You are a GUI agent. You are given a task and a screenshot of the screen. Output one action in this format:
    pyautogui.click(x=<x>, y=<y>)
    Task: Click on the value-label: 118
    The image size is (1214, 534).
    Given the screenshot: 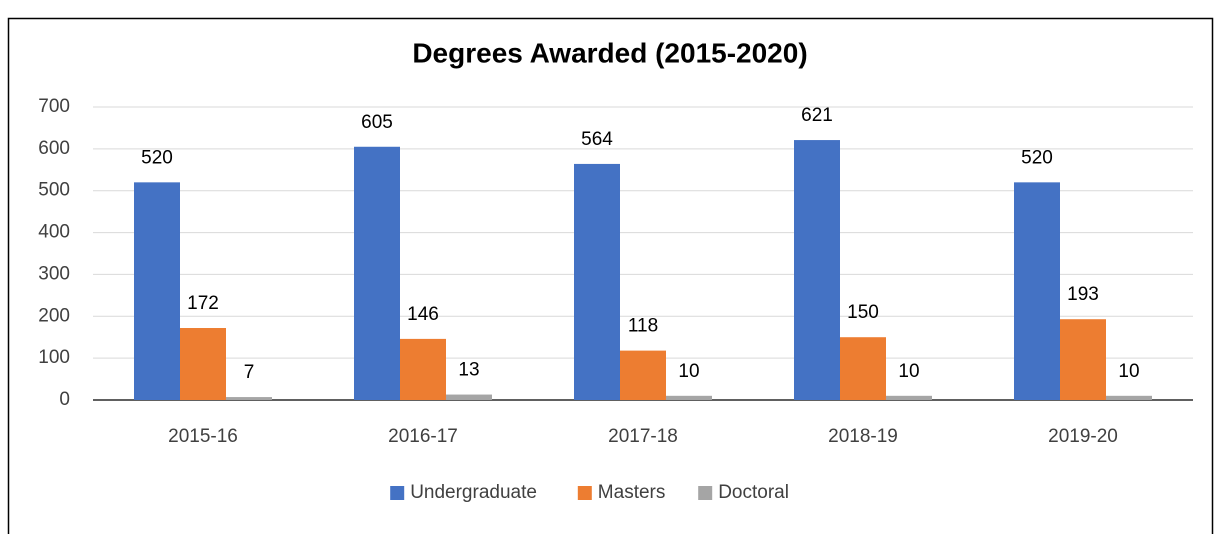 What is the action you would take?
    pyautogui.click(x=643, y=326)
    